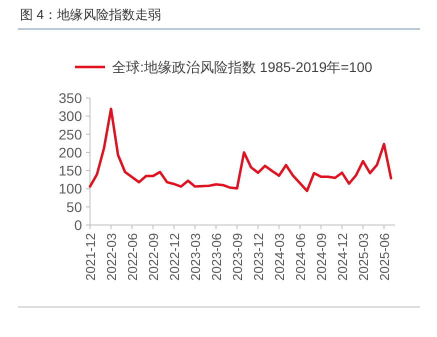 The height and width of the screenshot is (337, 437). I want to click on y-tick-label: 350, so click(70, 98).